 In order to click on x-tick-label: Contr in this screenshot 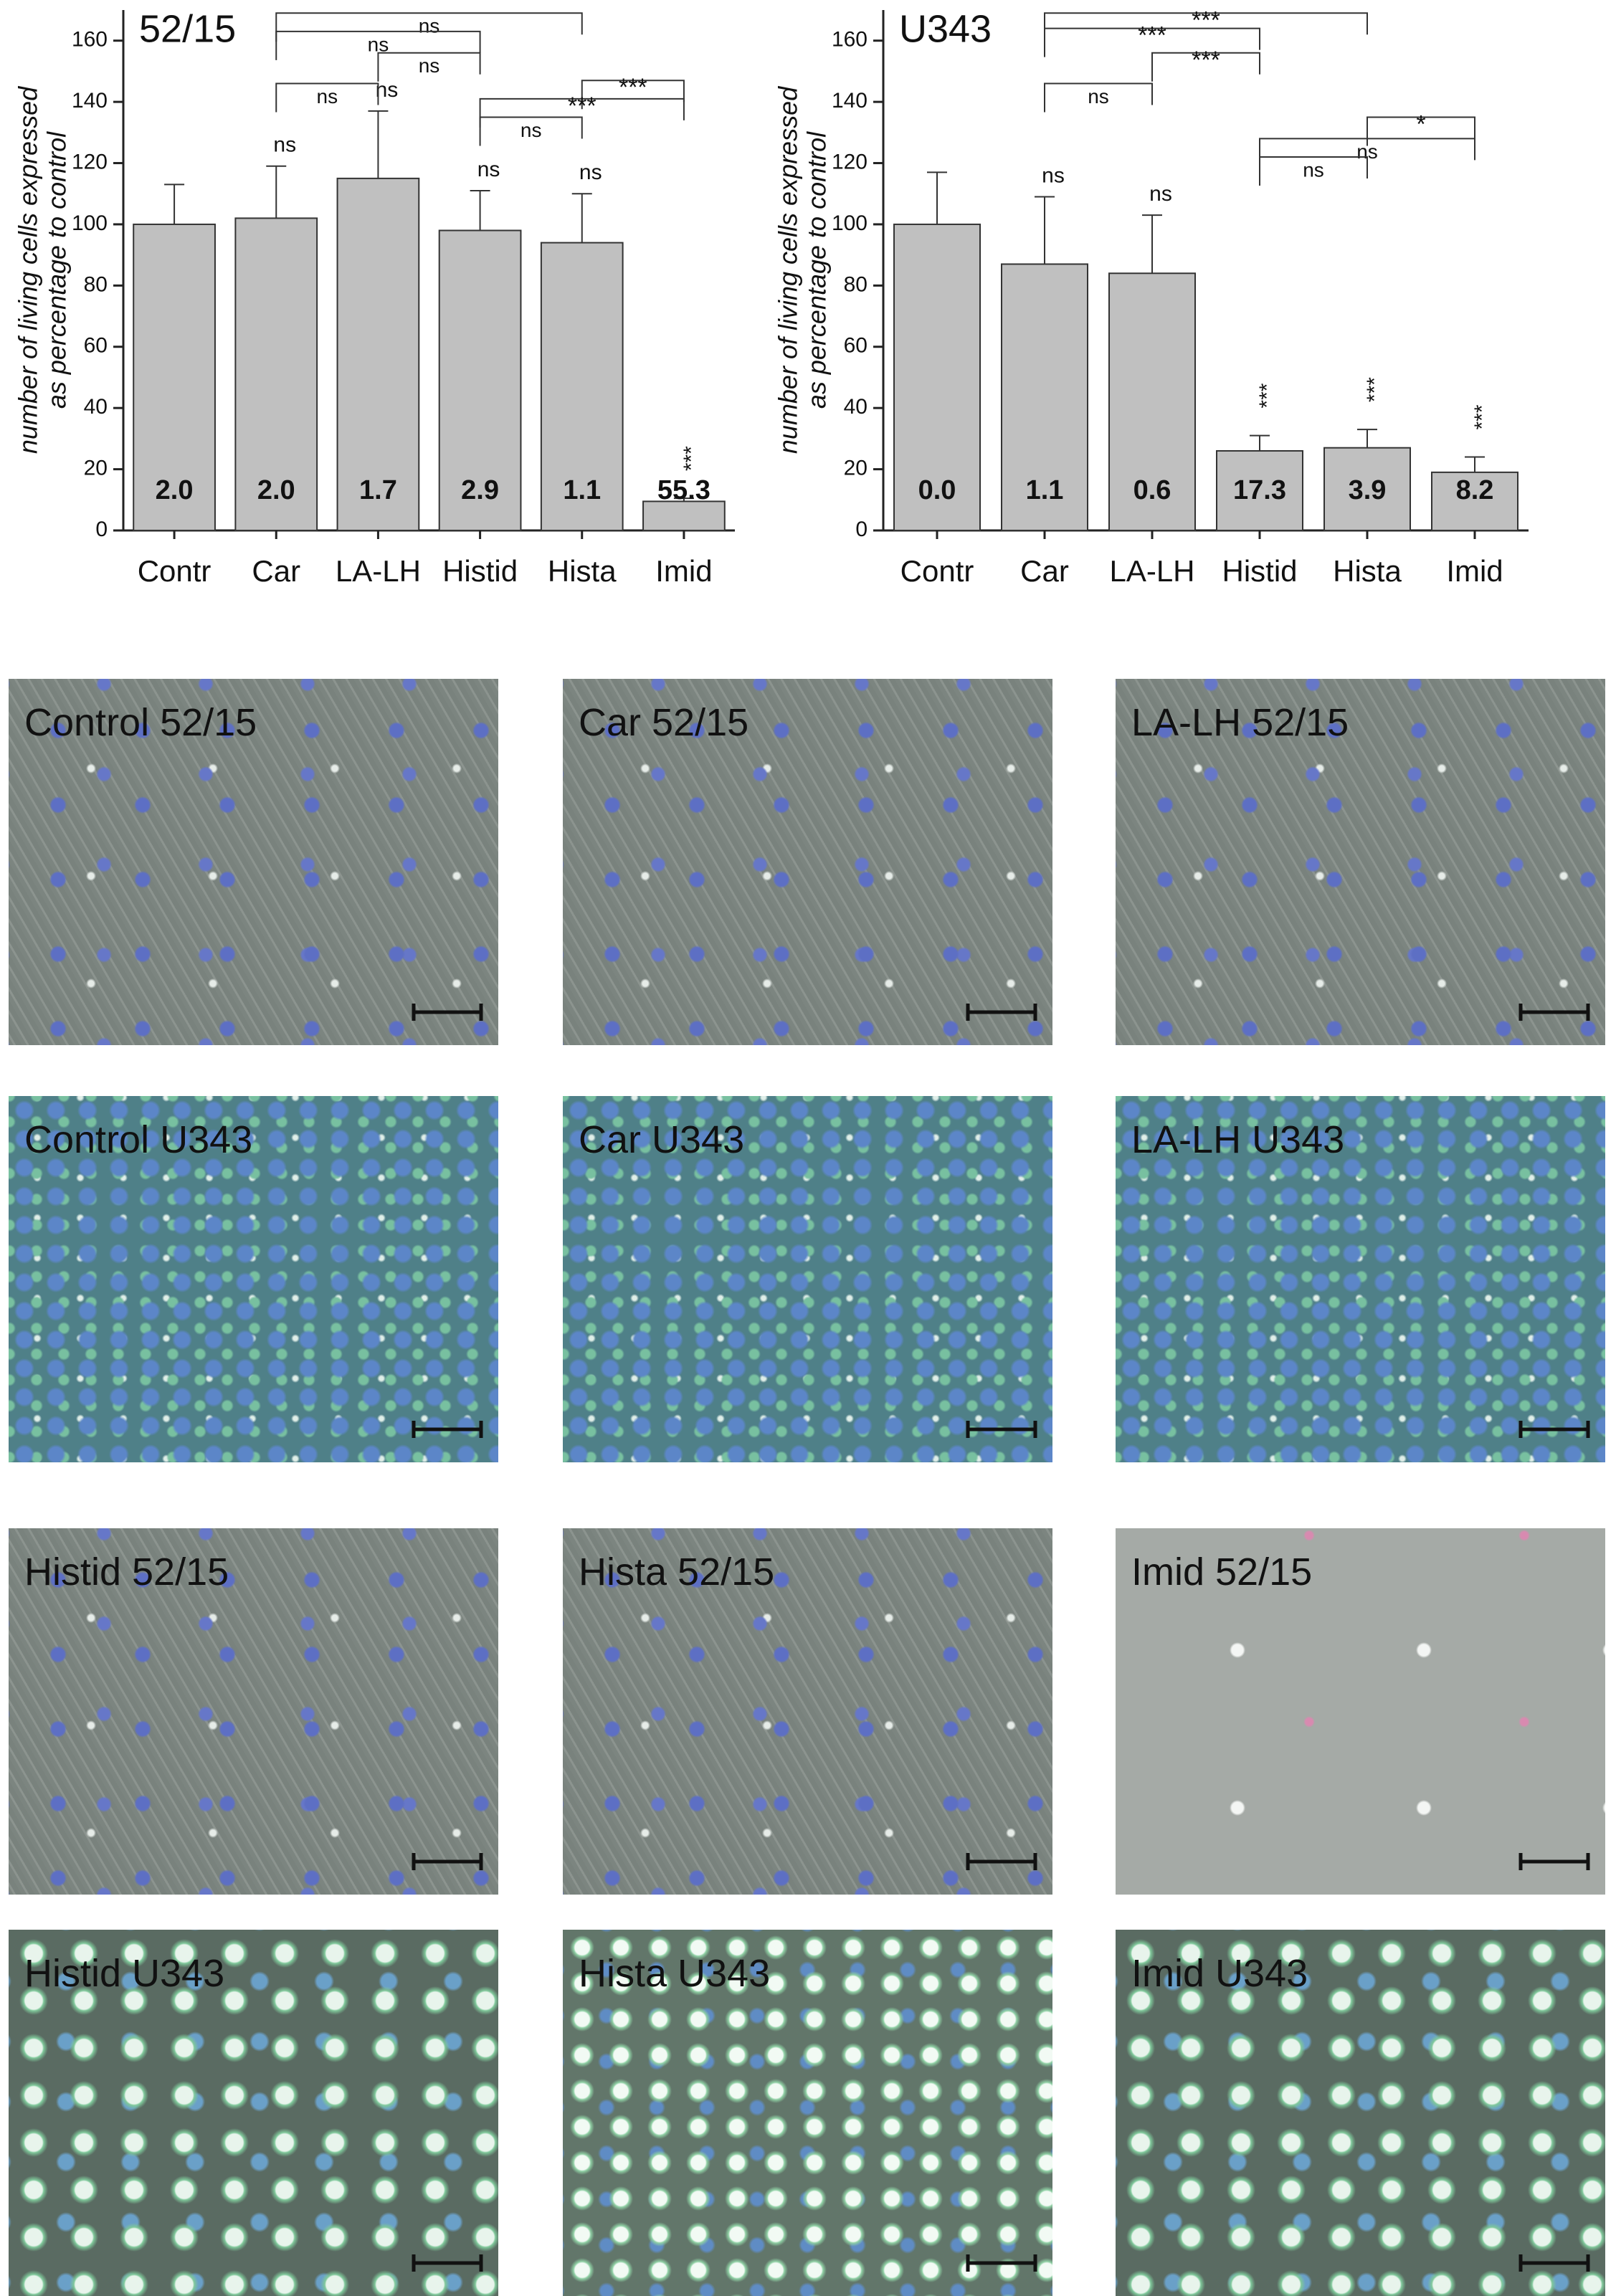, I will do `click(175, 571)`.